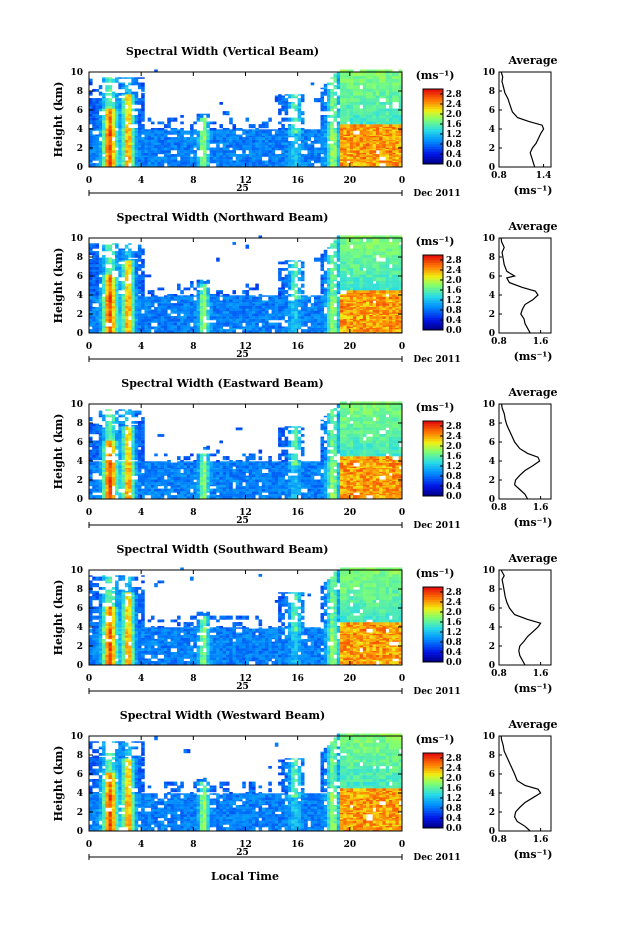  Describe the element at coordinates (433, 130) in the screenshot. I see `colorbar-swatch` at that location.